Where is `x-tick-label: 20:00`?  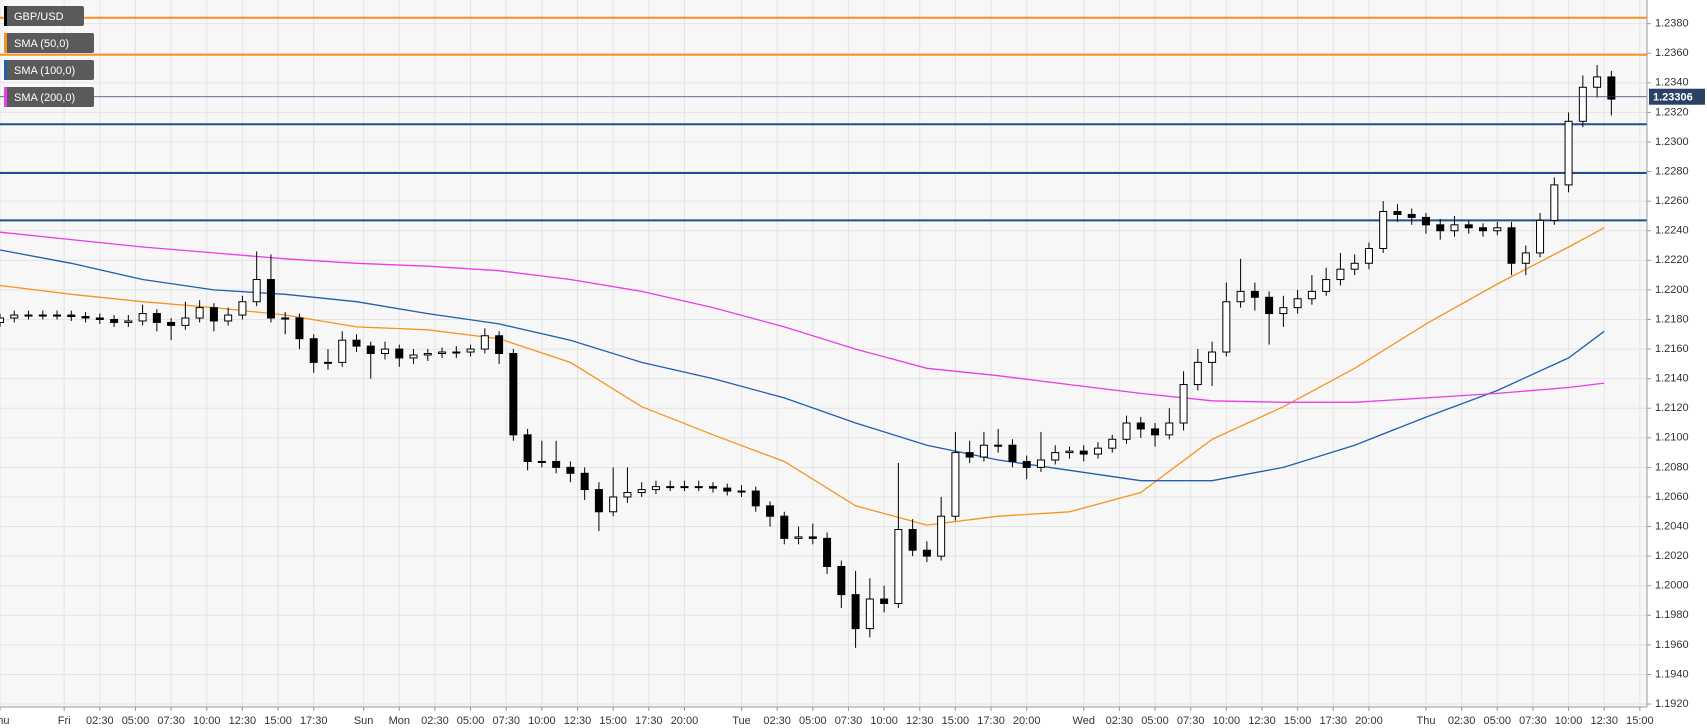 x-tick-label: 20:00 is located at coordinates (1369, 721).